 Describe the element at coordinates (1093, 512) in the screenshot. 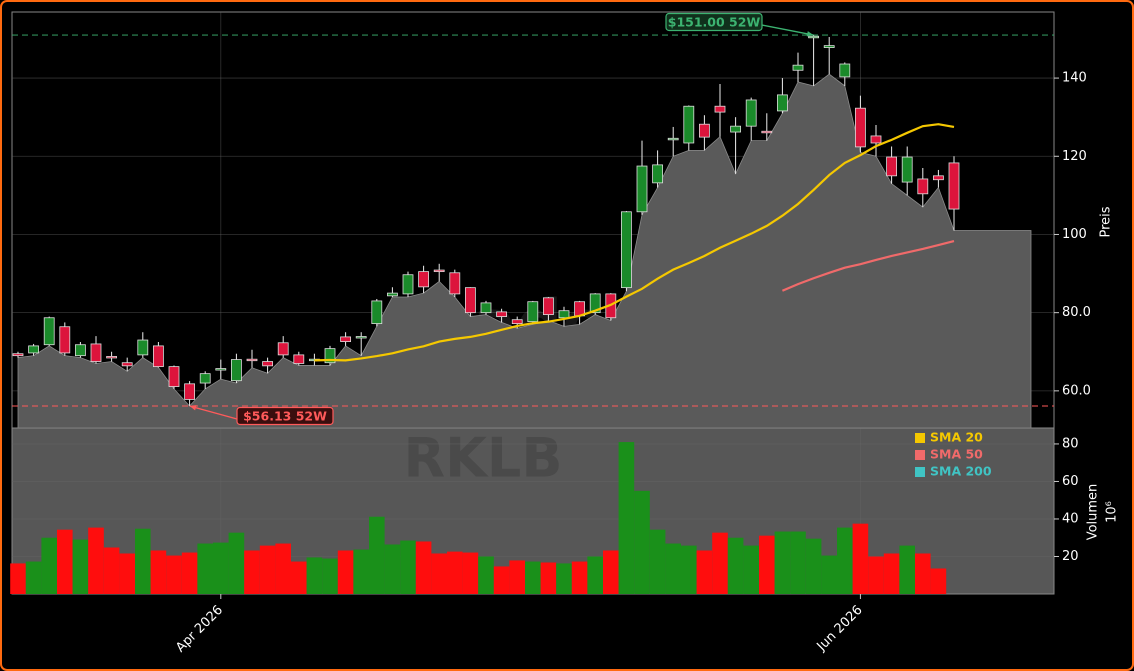

I see `volume-axis-label: Volumen` at that location.